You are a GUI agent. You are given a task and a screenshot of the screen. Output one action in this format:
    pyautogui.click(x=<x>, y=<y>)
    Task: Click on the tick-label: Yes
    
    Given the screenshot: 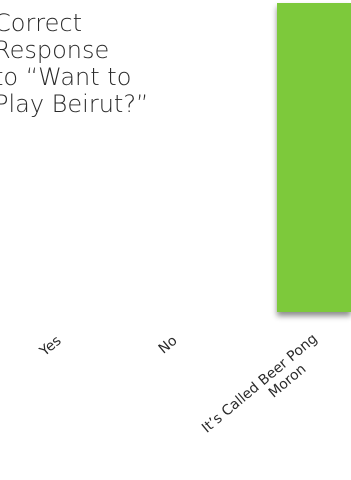 What is the action you would take?
    pyautogui.click(x=50, y=346)
    